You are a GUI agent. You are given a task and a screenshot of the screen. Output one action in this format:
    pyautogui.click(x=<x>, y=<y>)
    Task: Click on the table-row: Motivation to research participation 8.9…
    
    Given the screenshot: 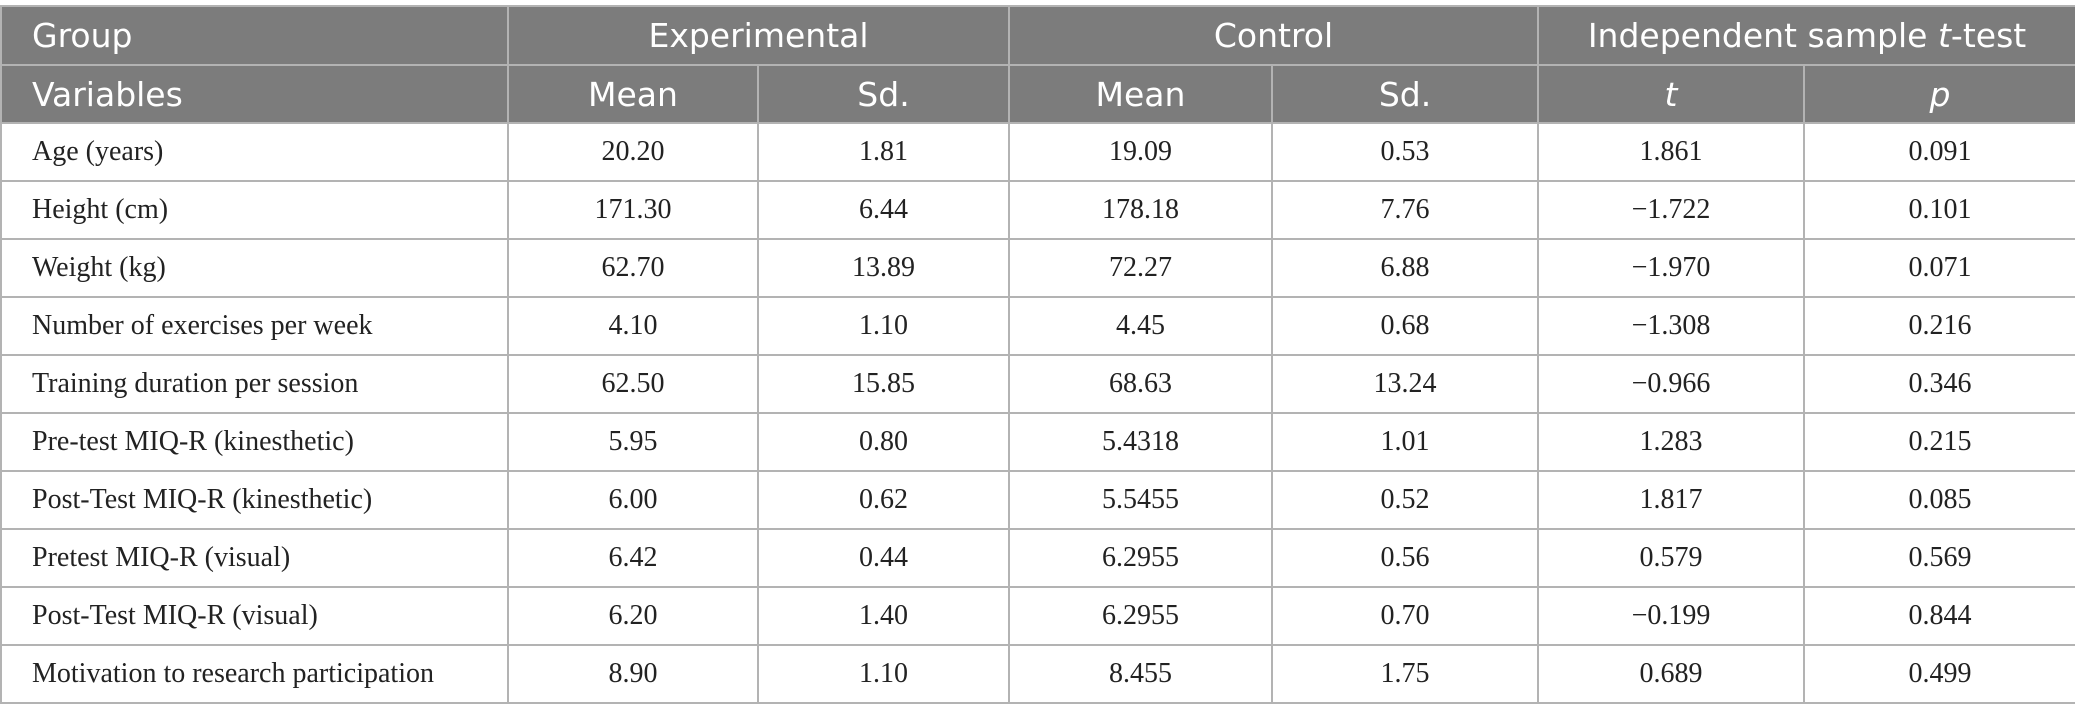 What is the action you would take?
    pyautogui.click(x=1037, y=674)
    